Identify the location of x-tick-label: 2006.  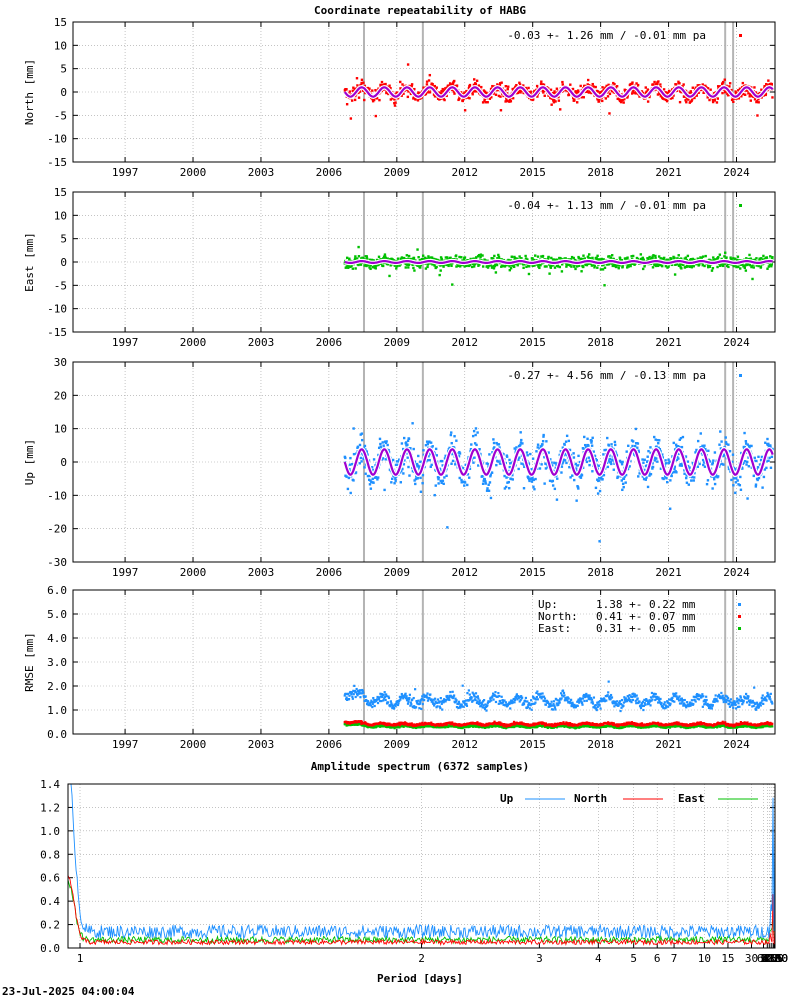
(329, 172).